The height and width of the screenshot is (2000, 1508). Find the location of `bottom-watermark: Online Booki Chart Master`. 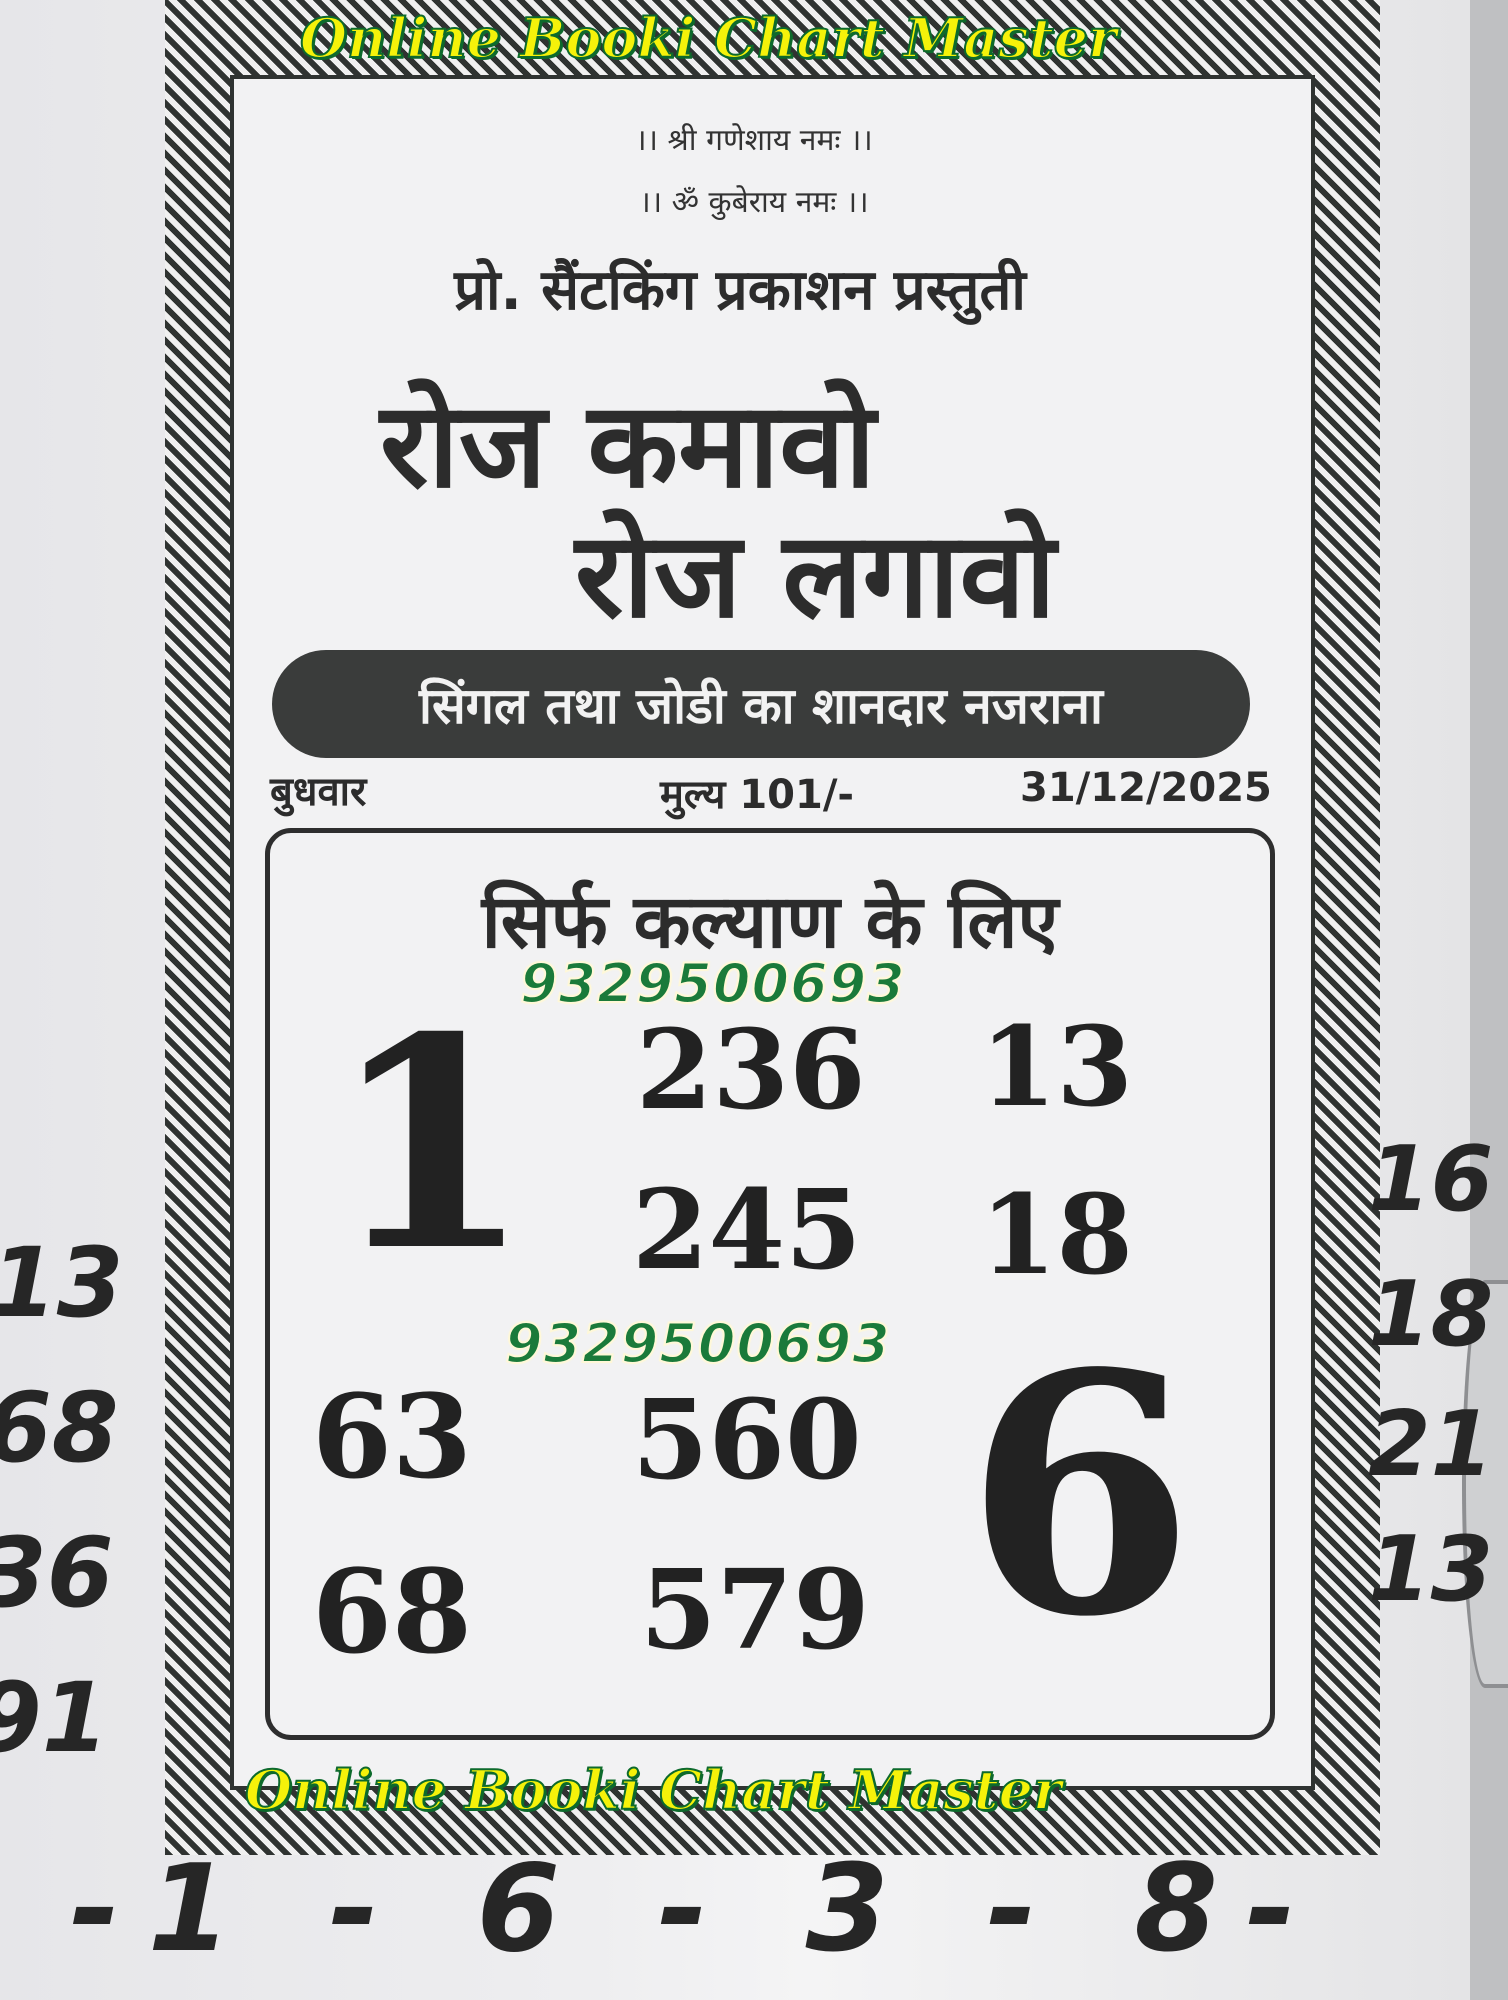

bottom-watermark: Online Booki Chart Master is located at coordinates (653, 1790).